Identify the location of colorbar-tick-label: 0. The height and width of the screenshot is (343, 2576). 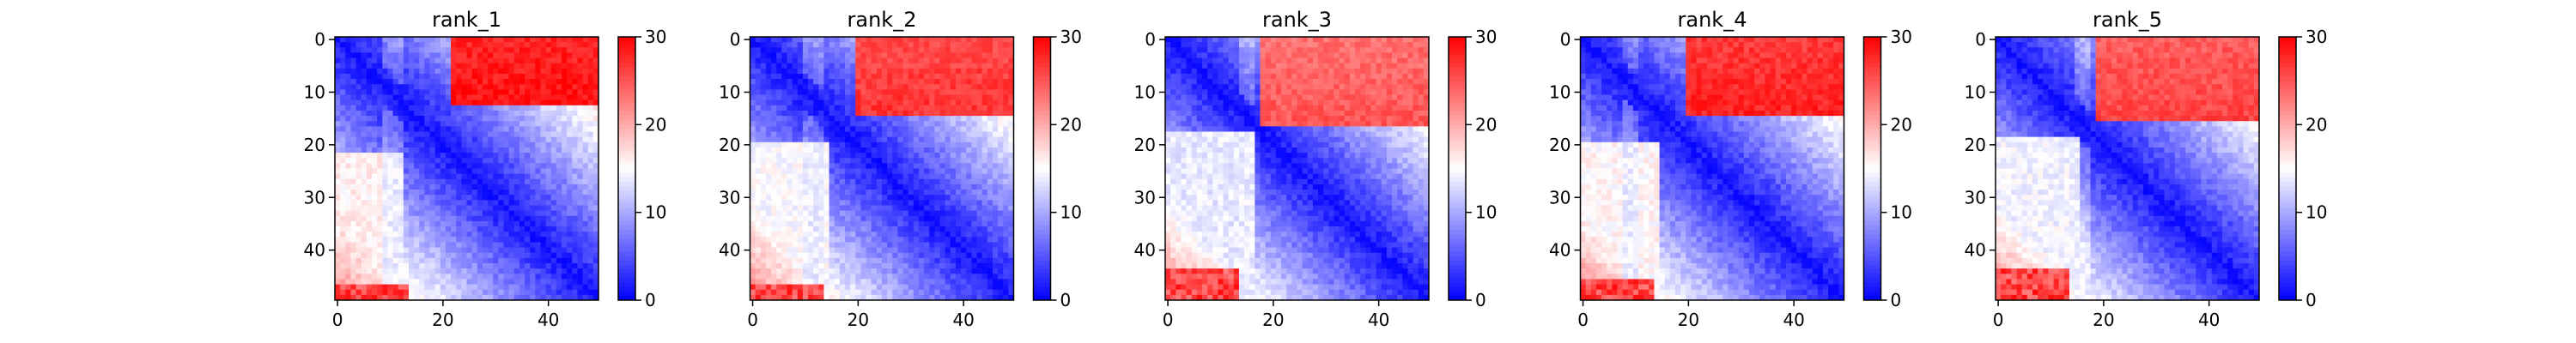
(651, 300).